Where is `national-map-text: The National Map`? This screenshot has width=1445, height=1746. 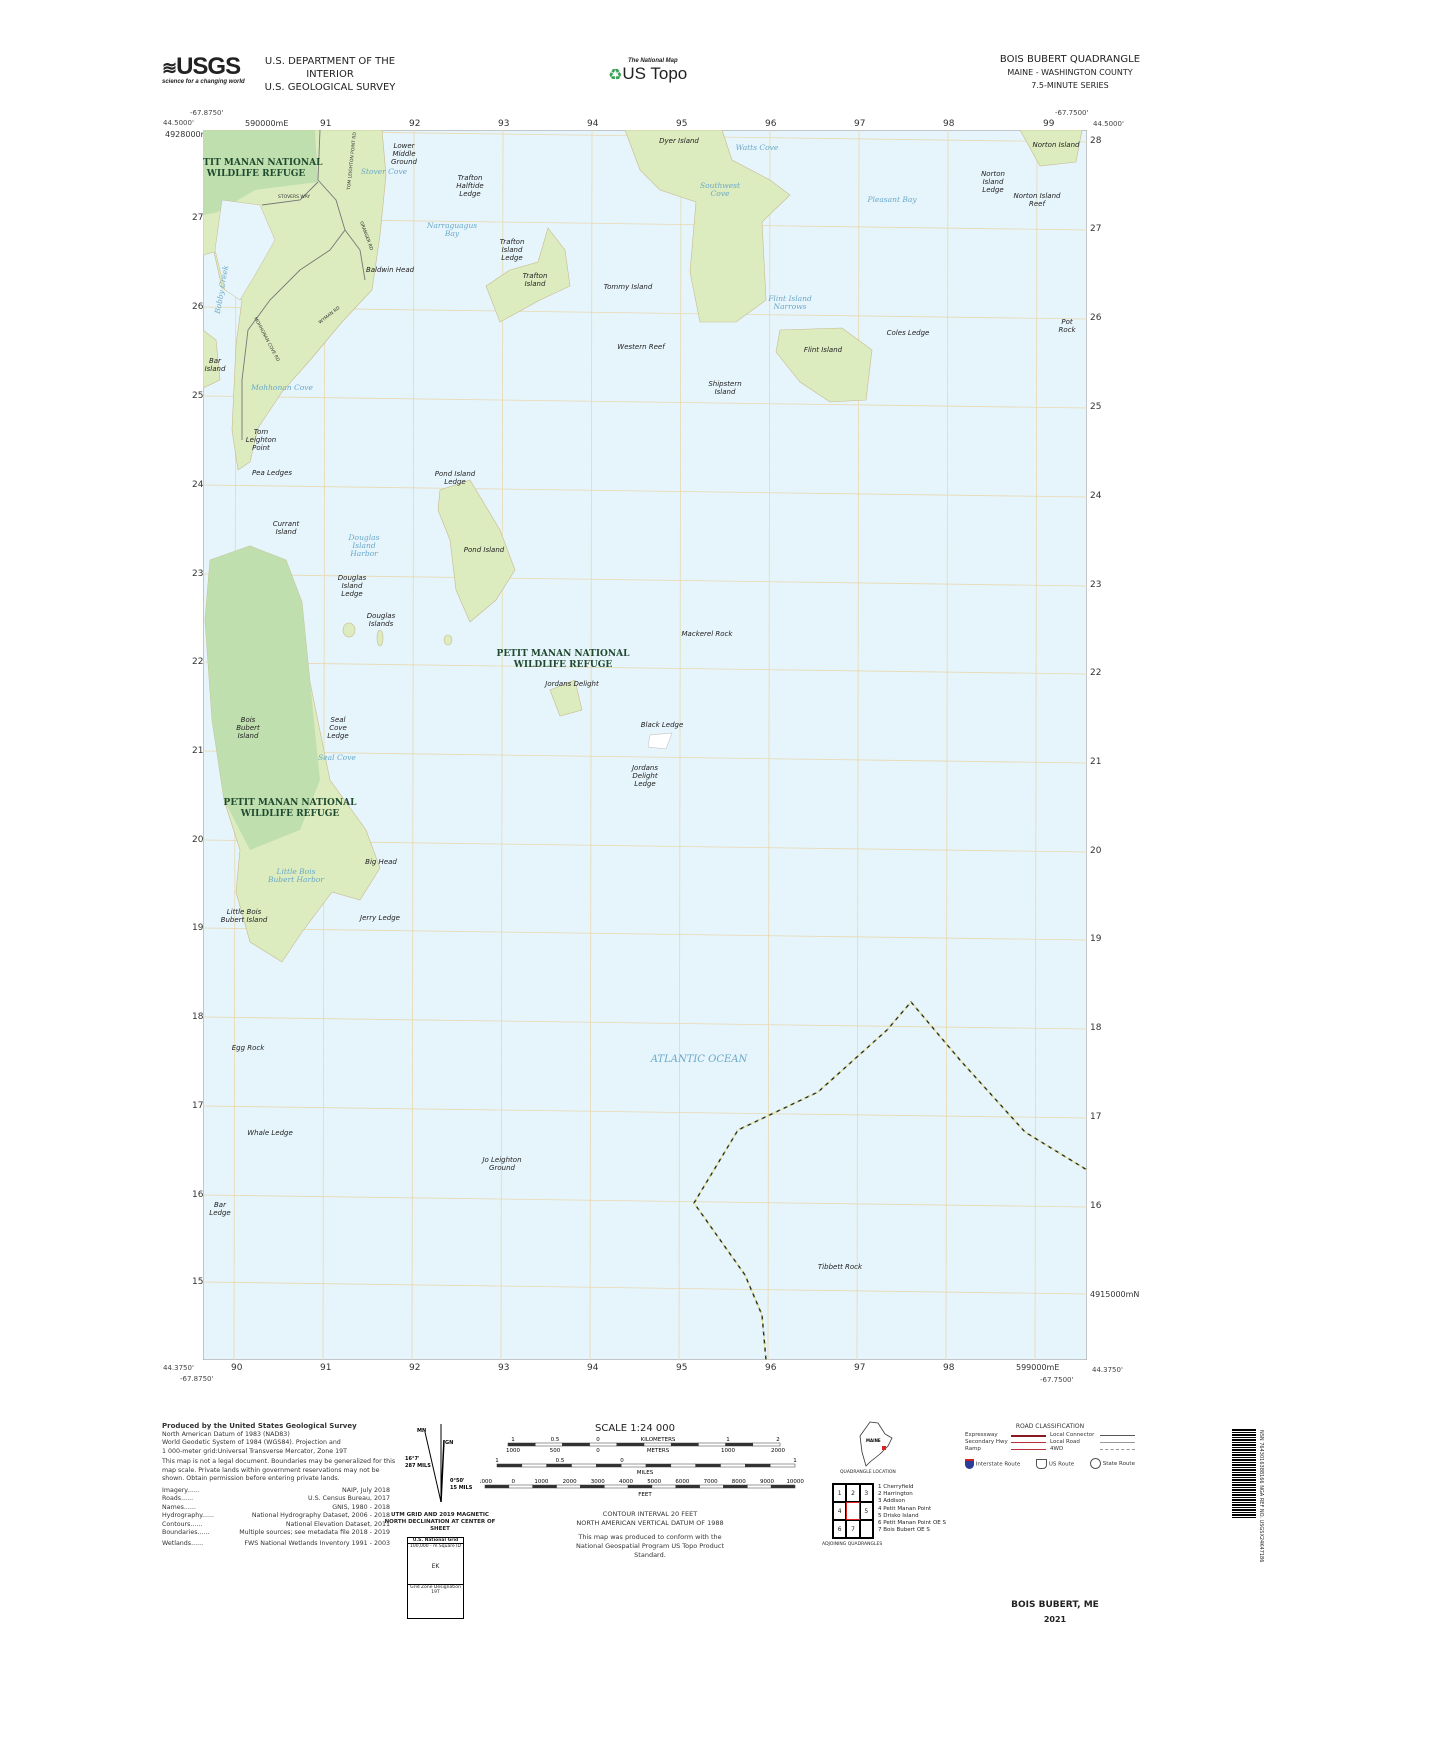
national-map-text: The National Map is located at coordinates (653, 61).